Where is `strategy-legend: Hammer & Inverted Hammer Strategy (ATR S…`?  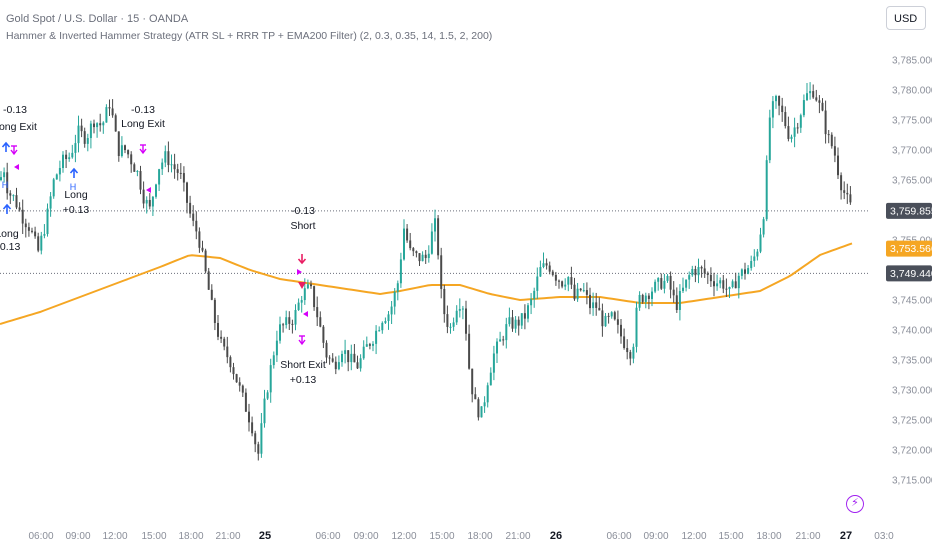
strategy-legend: Hammer & Inverted Hammer Strategy (ATR S… is located at coordinates (249, 36).